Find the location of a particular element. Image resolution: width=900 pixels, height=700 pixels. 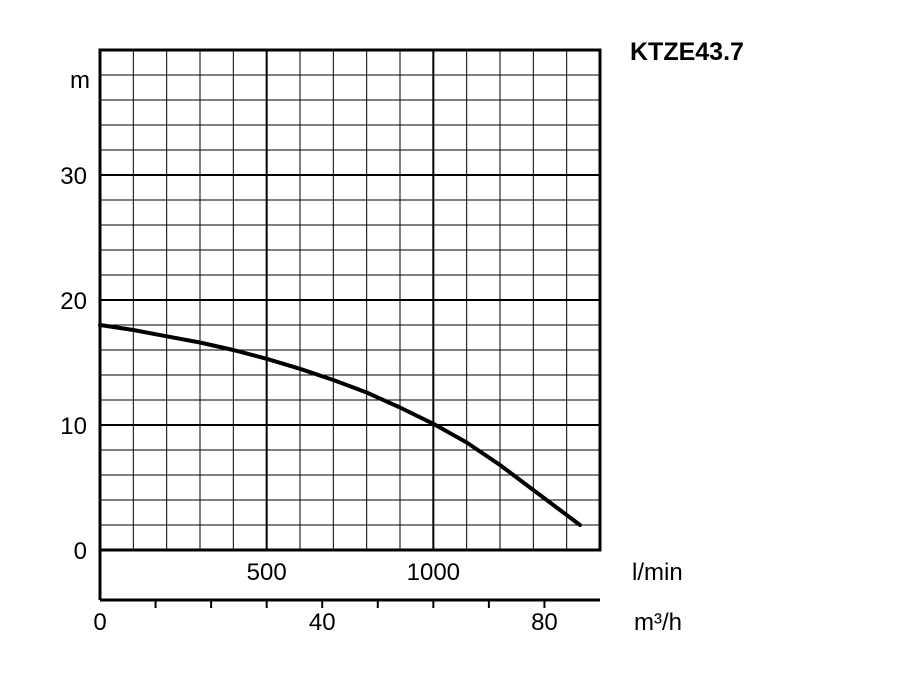

y-axis-unit-label: m is located at coordinates (80, 80).